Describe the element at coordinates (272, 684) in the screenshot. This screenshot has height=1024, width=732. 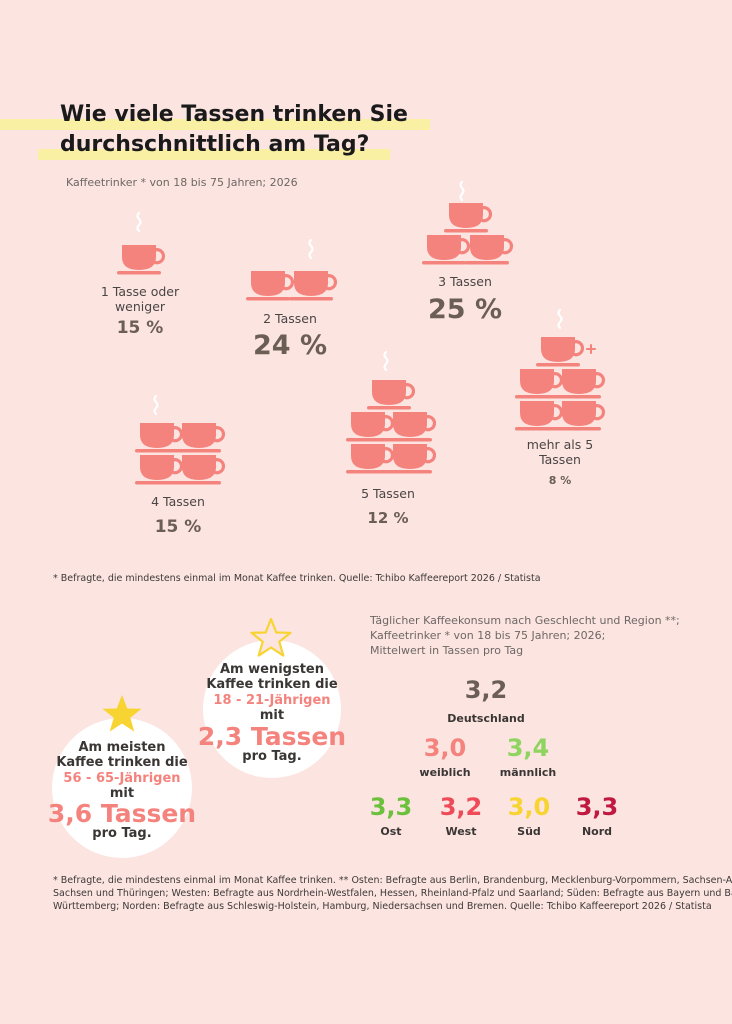
I see `least-line2: Kaffee trinken die` at that location.